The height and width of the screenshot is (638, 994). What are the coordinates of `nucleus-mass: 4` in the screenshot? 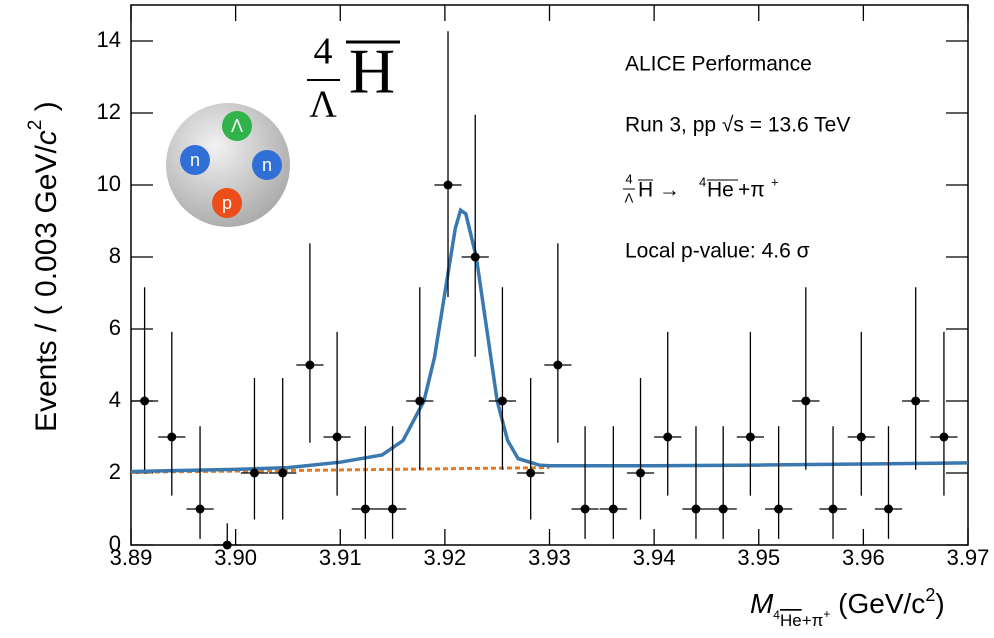 It's located at (323, 52).